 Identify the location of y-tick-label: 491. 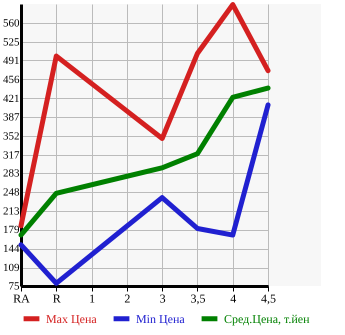
(11, 60).